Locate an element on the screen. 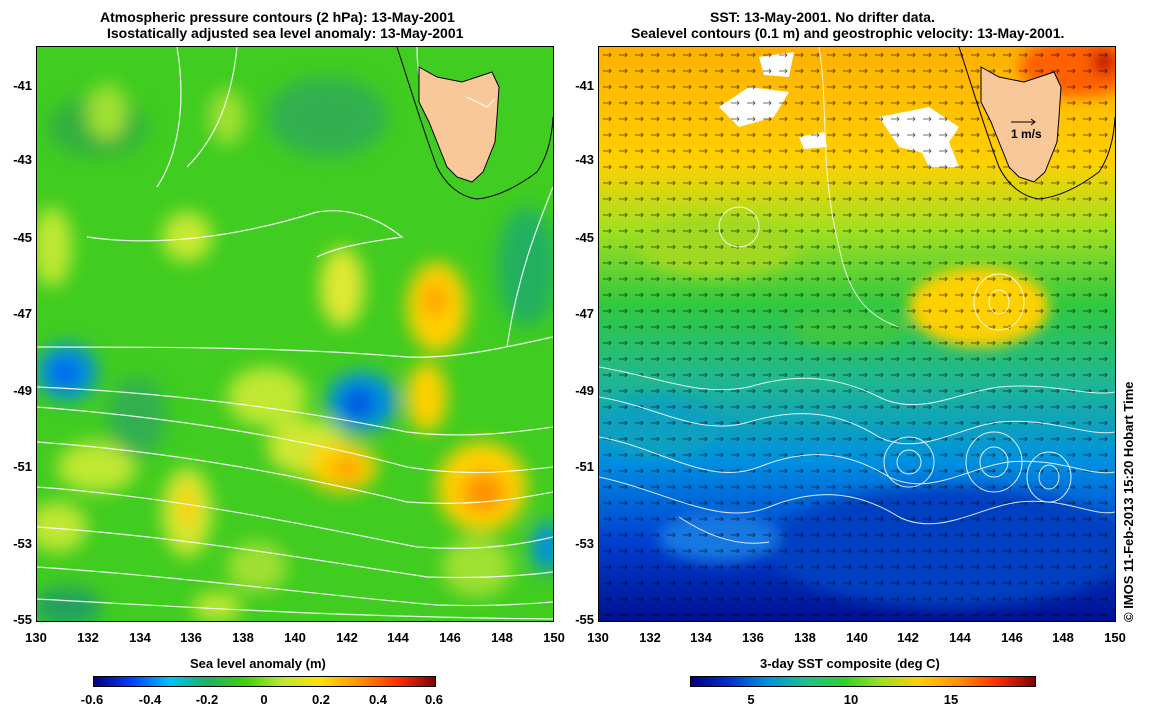  right-lon-tick: 136 is located at coordinates (753, 637).